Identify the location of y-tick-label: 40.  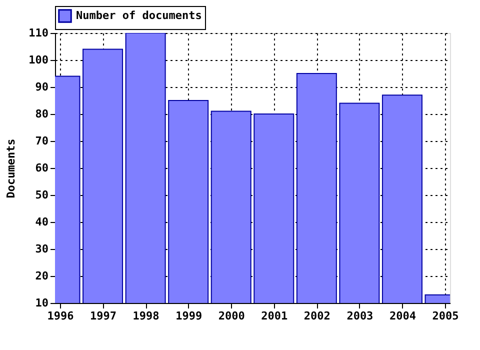
(41, 222).